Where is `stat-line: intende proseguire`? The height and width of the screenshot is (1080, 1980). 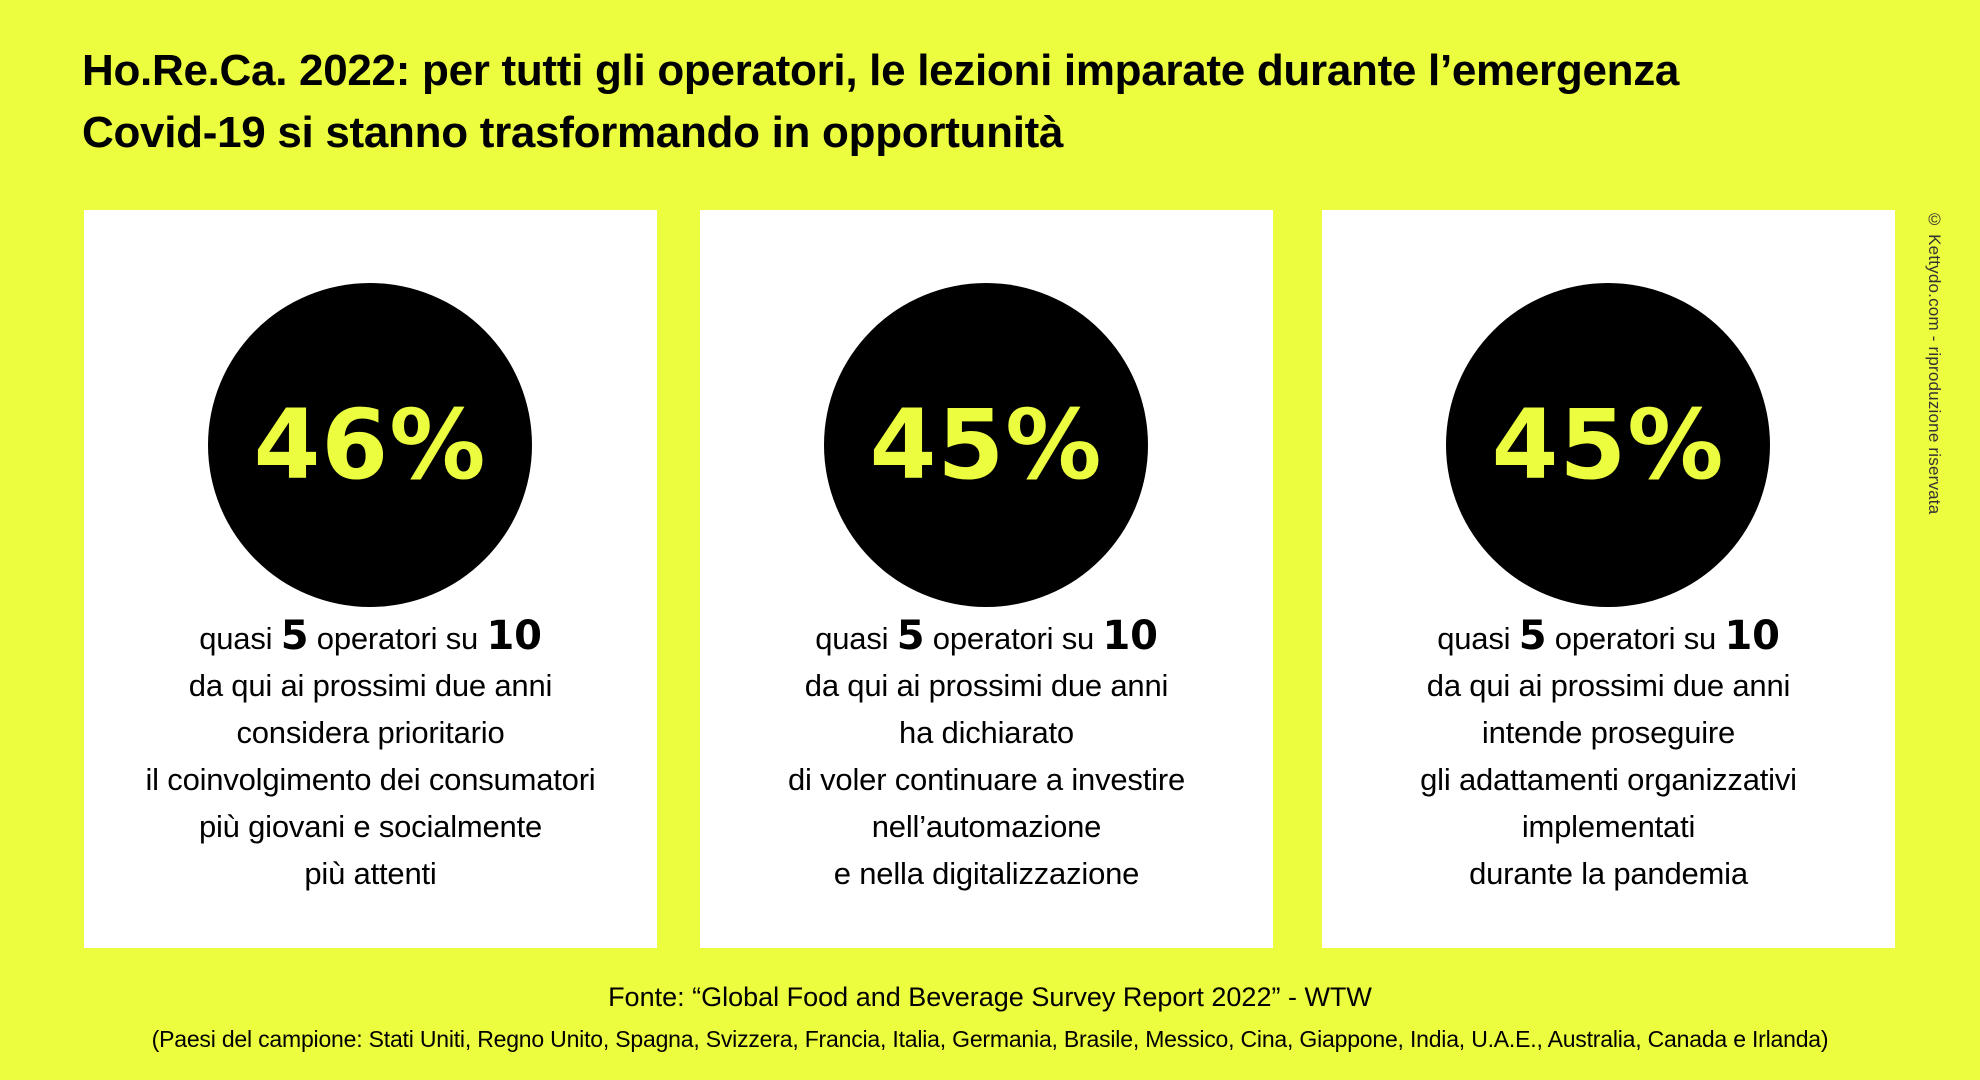
stat-line: intende proseguire is located at coordinates (1608, 732).